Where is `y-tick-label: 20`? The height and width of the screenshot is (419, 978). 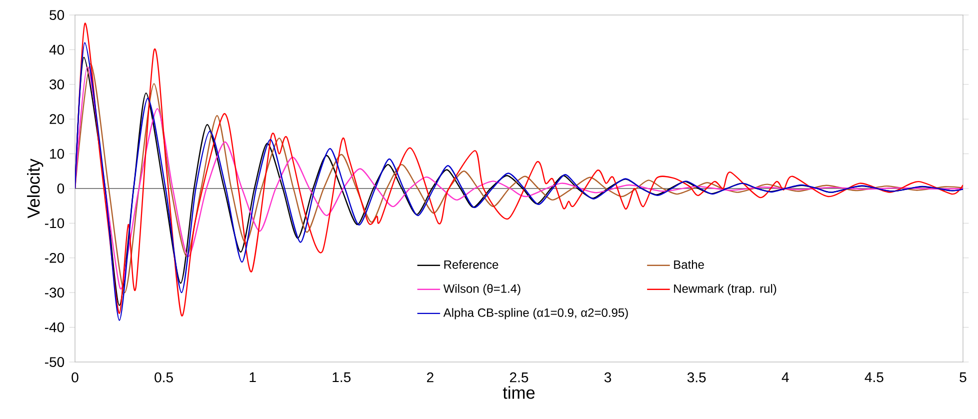
y-tick-label: 20 is located at coordinates (57, 119).